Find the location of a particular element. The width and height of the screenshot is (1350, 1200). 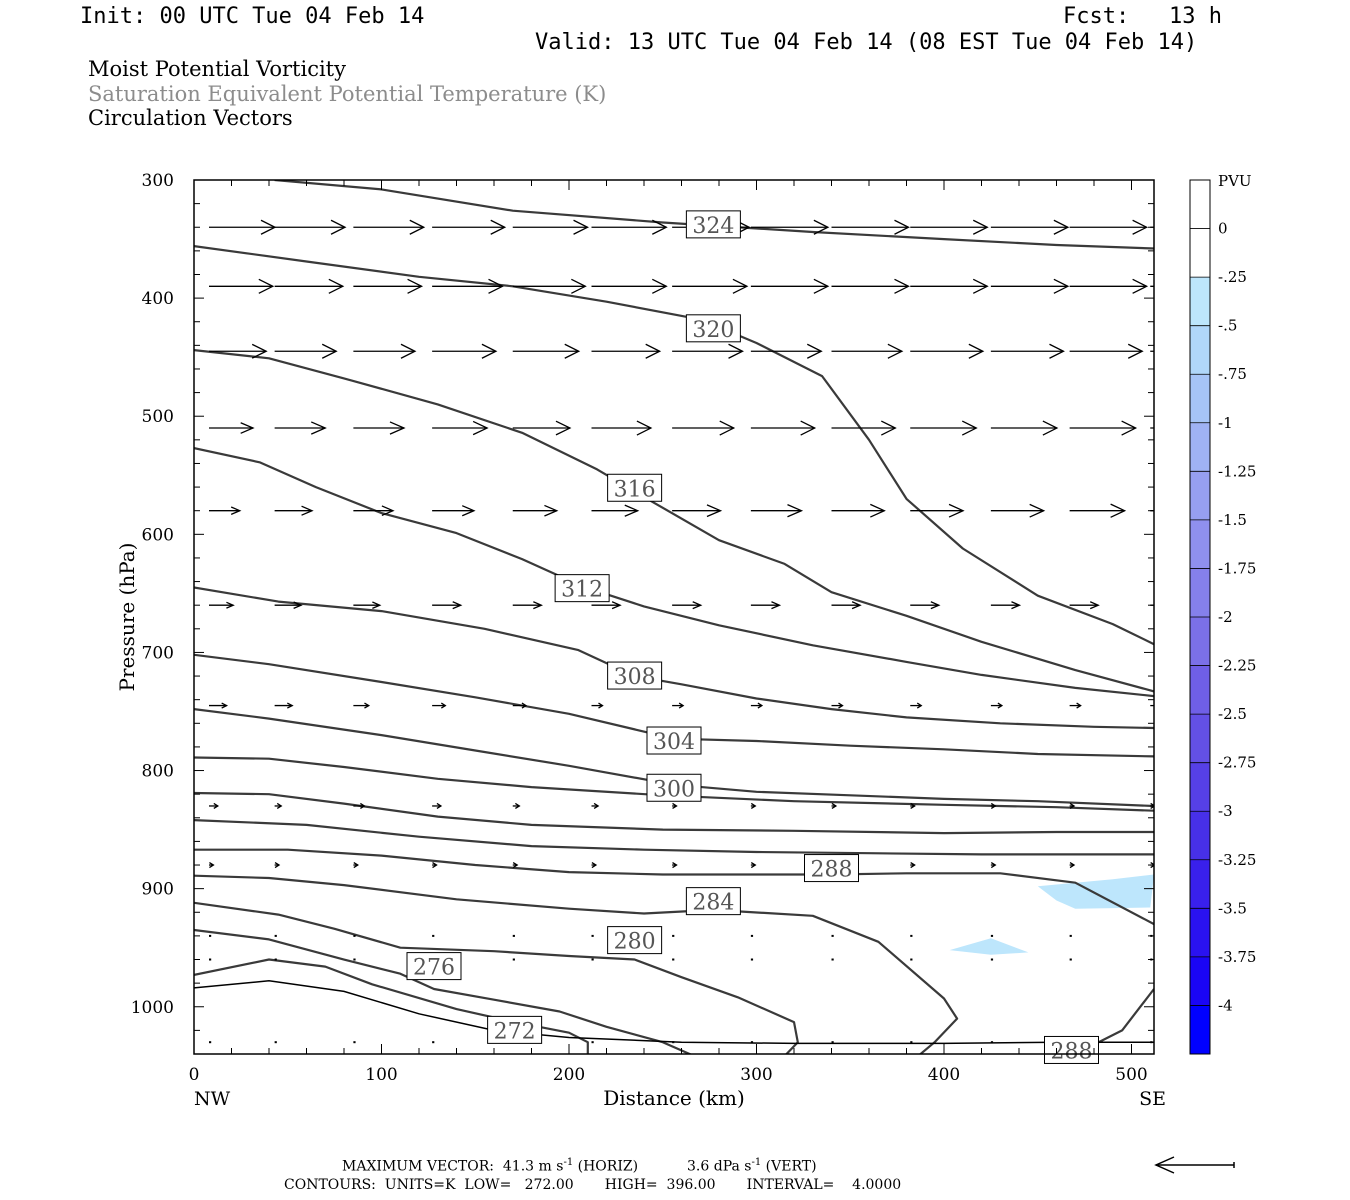

colorbar-label-1: -.25 is located at coordinates (1232, 277).